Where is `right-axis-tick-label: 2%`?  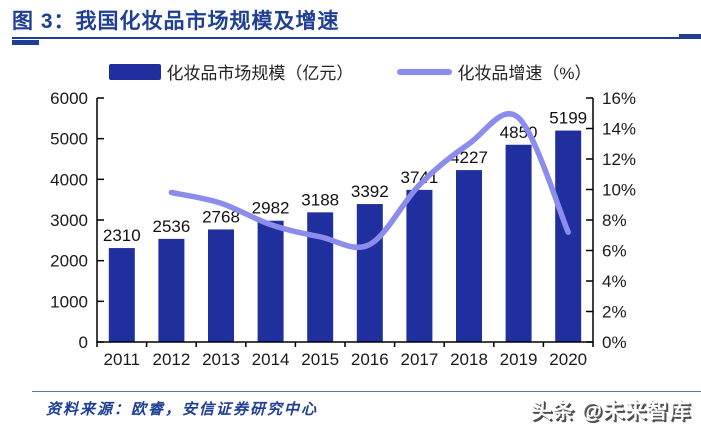 right-axis-tick-label: 2% is located at coordinates (614, 312).